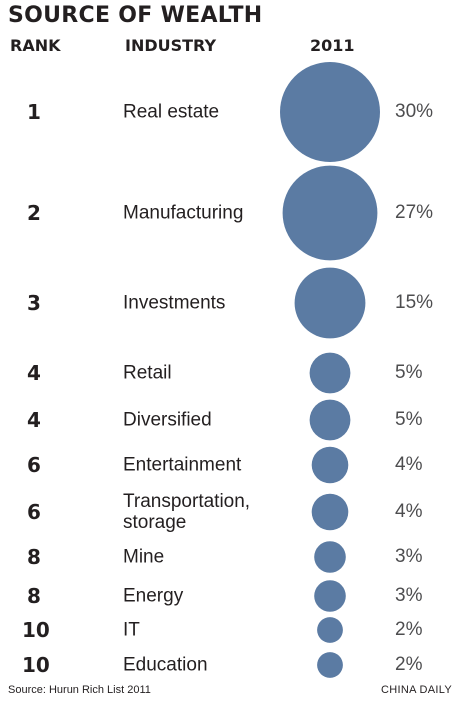  Describe the element at coordinates (165, 665) in the screenshot. I see `industry-label: Education` at that location.